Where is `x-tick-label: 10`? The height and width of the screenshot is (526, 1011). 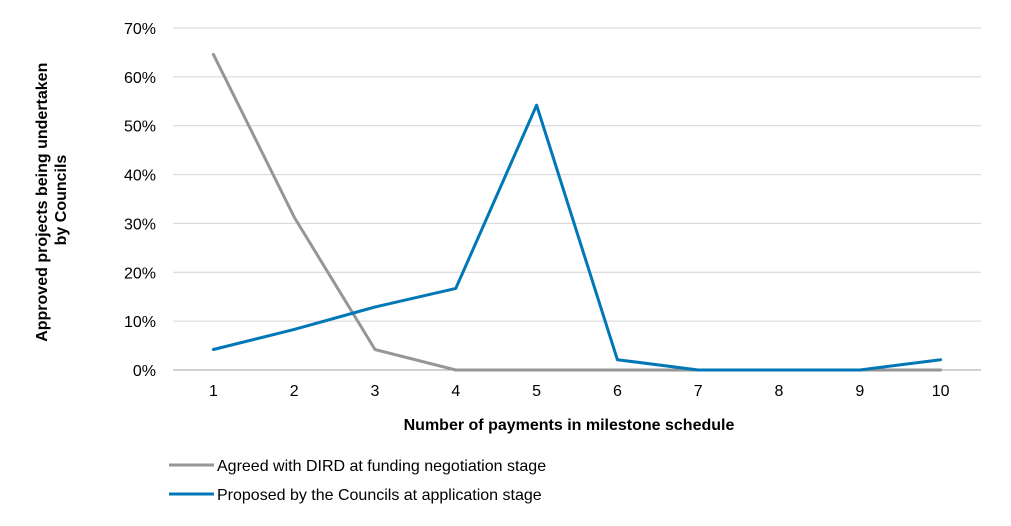
x-tick-label: 10 is located at coordinates (941, 391).